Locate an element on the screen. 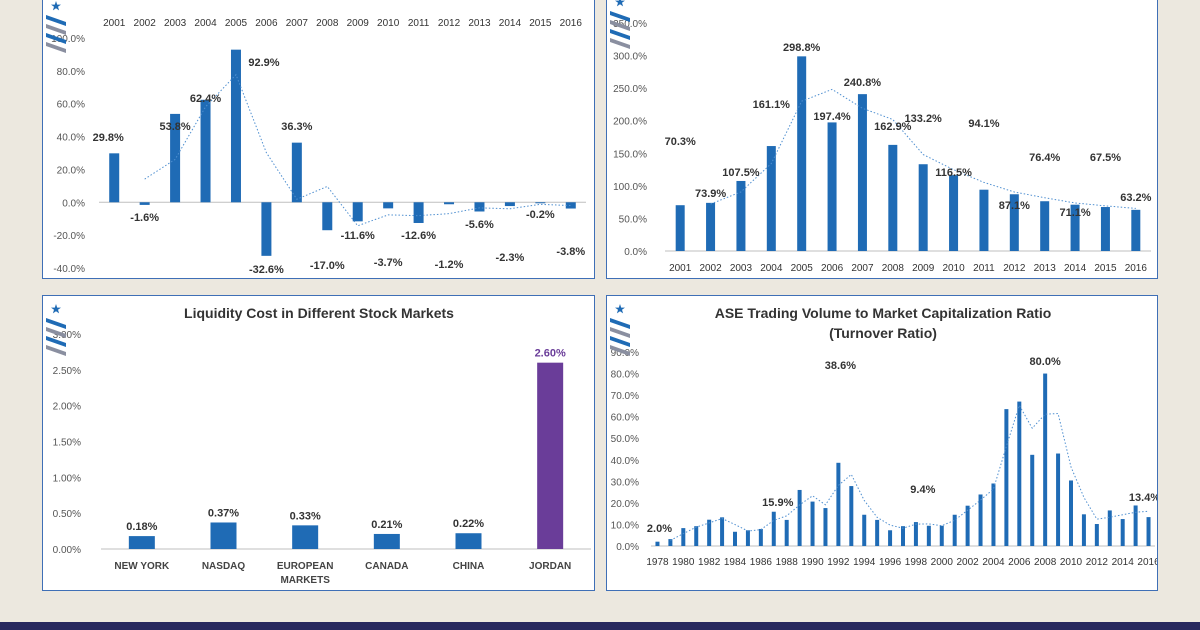 This screenshot has height=630, width=1200. data-label: 0.33% is located at coordinates (305, 516).